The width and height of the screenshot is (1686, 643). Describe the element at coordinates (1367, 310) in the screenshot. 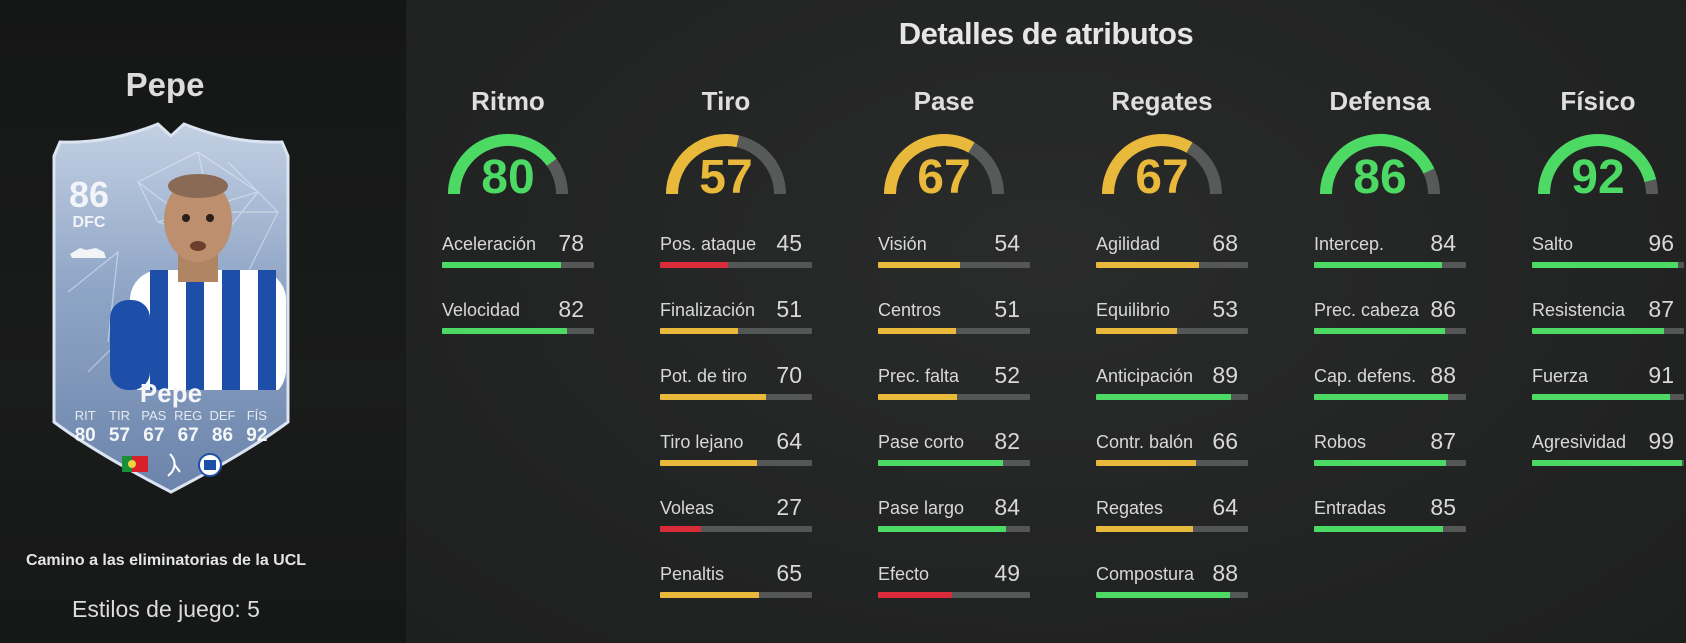

I see `attribute-name: Prec. cabeza` at that location.